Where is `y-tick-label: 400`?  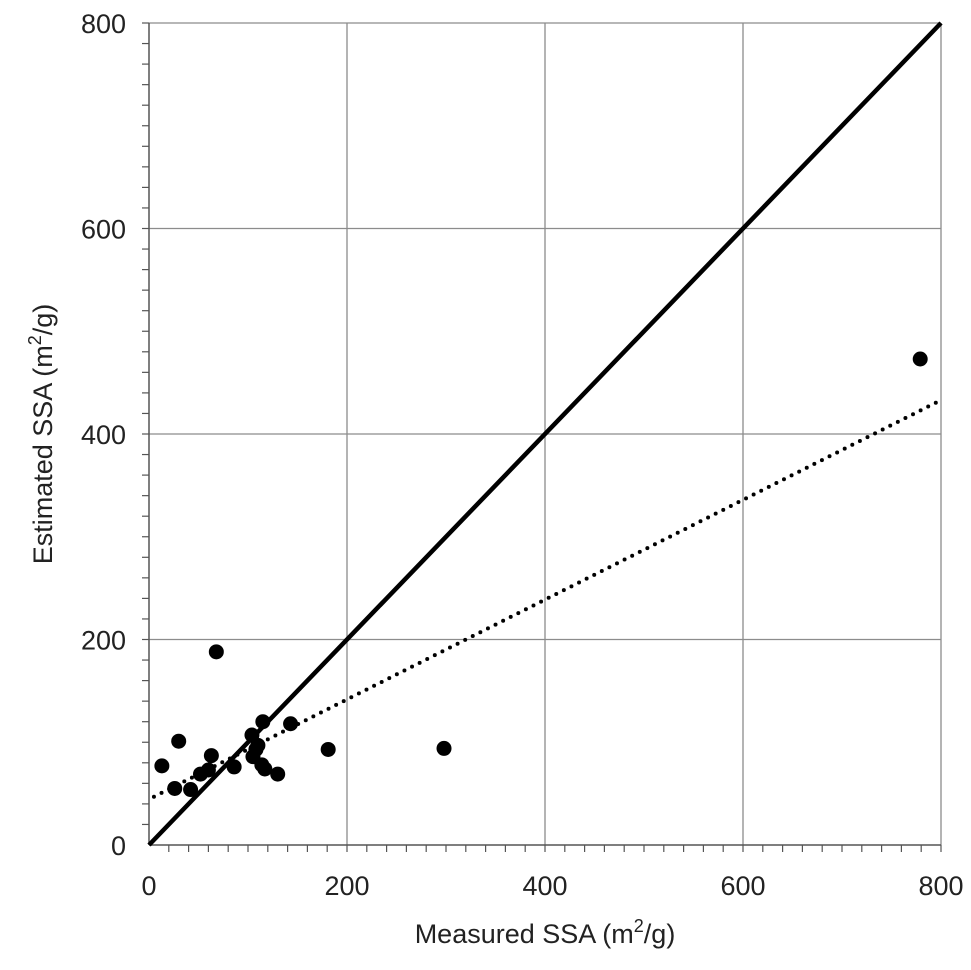
y-tick-label: 400 is located at coordinates (103, 435).